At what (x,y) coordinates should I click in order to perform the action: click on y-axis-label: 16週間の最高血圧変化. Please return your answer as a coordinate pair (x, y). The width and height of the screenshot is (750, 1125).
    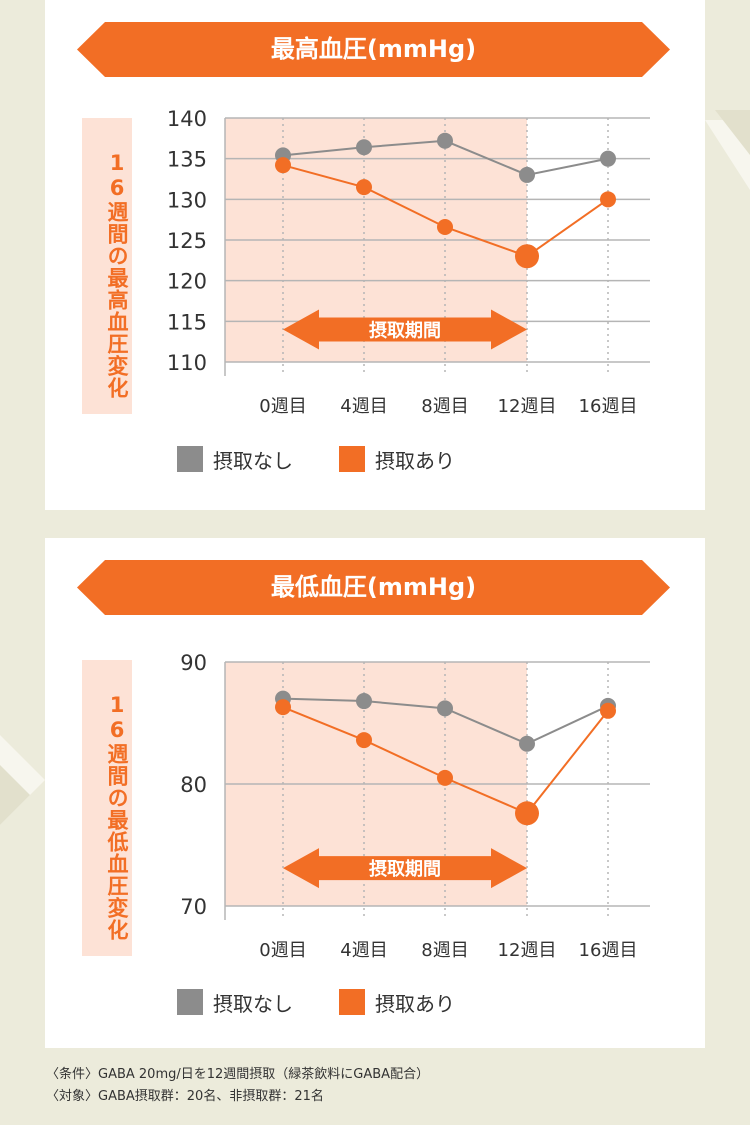
    Looking at the image, I should click on (107, 266).